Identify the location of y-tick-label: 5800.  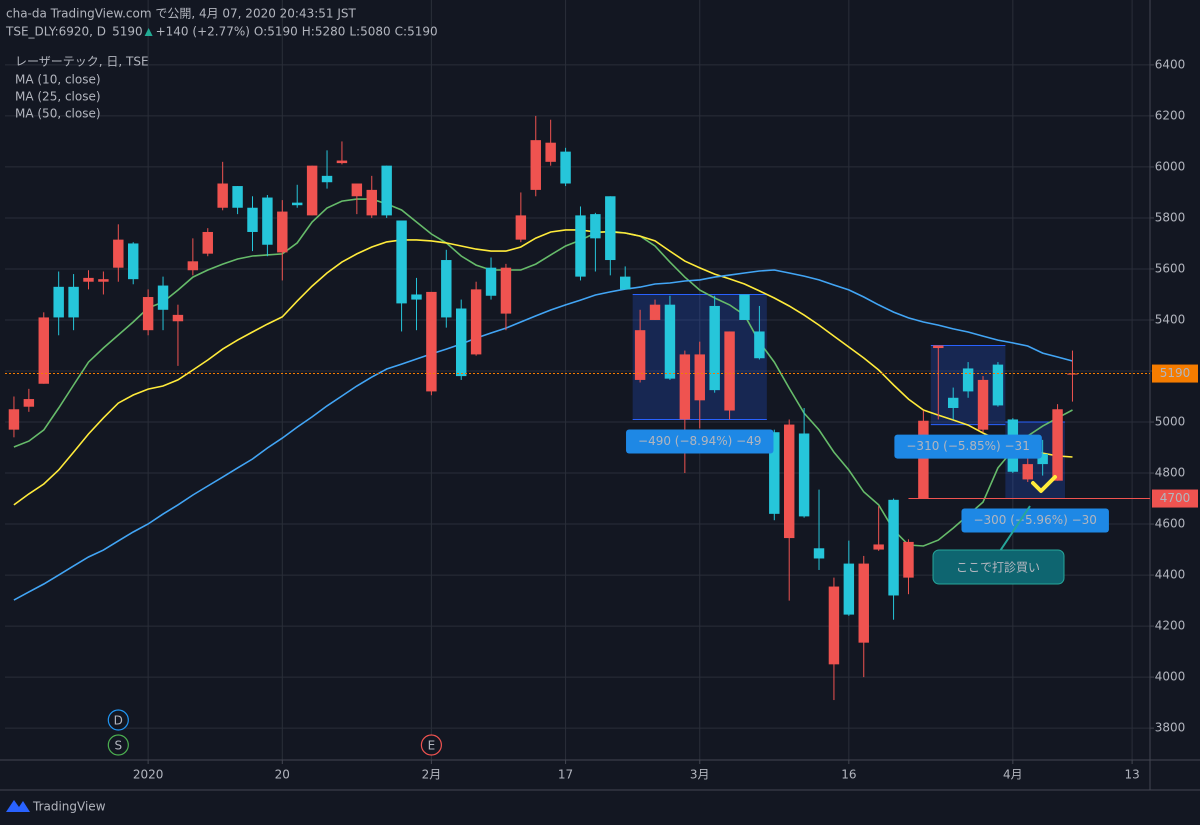
(1170, 217).